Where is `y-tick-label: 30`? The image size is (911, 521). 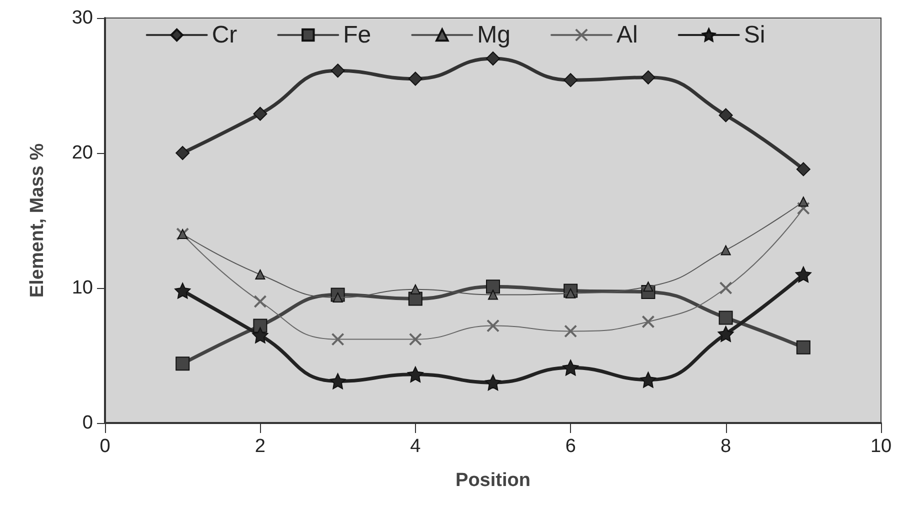
y-tick-label: 30 is located at coordinates (82, 18).